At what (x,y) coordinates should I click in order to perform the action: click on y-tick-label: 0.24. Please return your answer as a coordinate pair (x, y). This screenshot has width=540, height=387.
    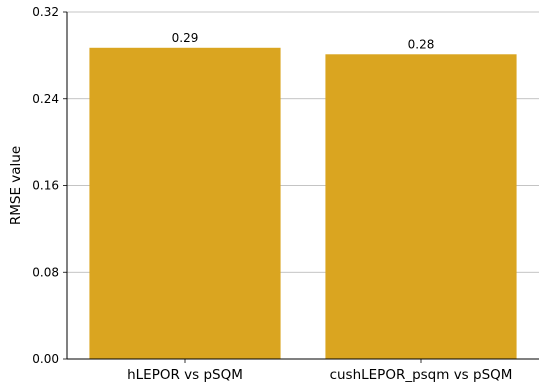
    Looking at the image, I should click on (45, 99).